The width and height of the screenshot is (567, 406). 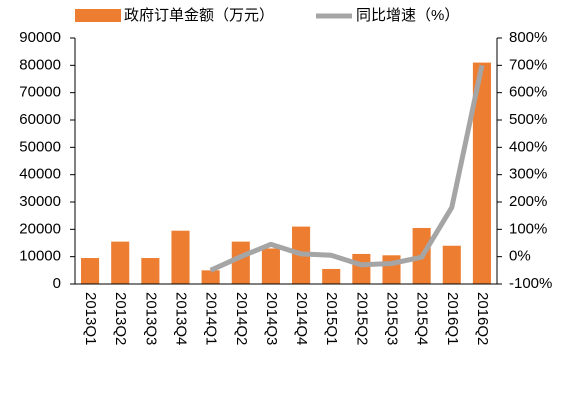 What do you see at coordinates (90, 318) in the screenshot?
I see `x-tick-label: 2013Q1` at bounding box center [90, 318].